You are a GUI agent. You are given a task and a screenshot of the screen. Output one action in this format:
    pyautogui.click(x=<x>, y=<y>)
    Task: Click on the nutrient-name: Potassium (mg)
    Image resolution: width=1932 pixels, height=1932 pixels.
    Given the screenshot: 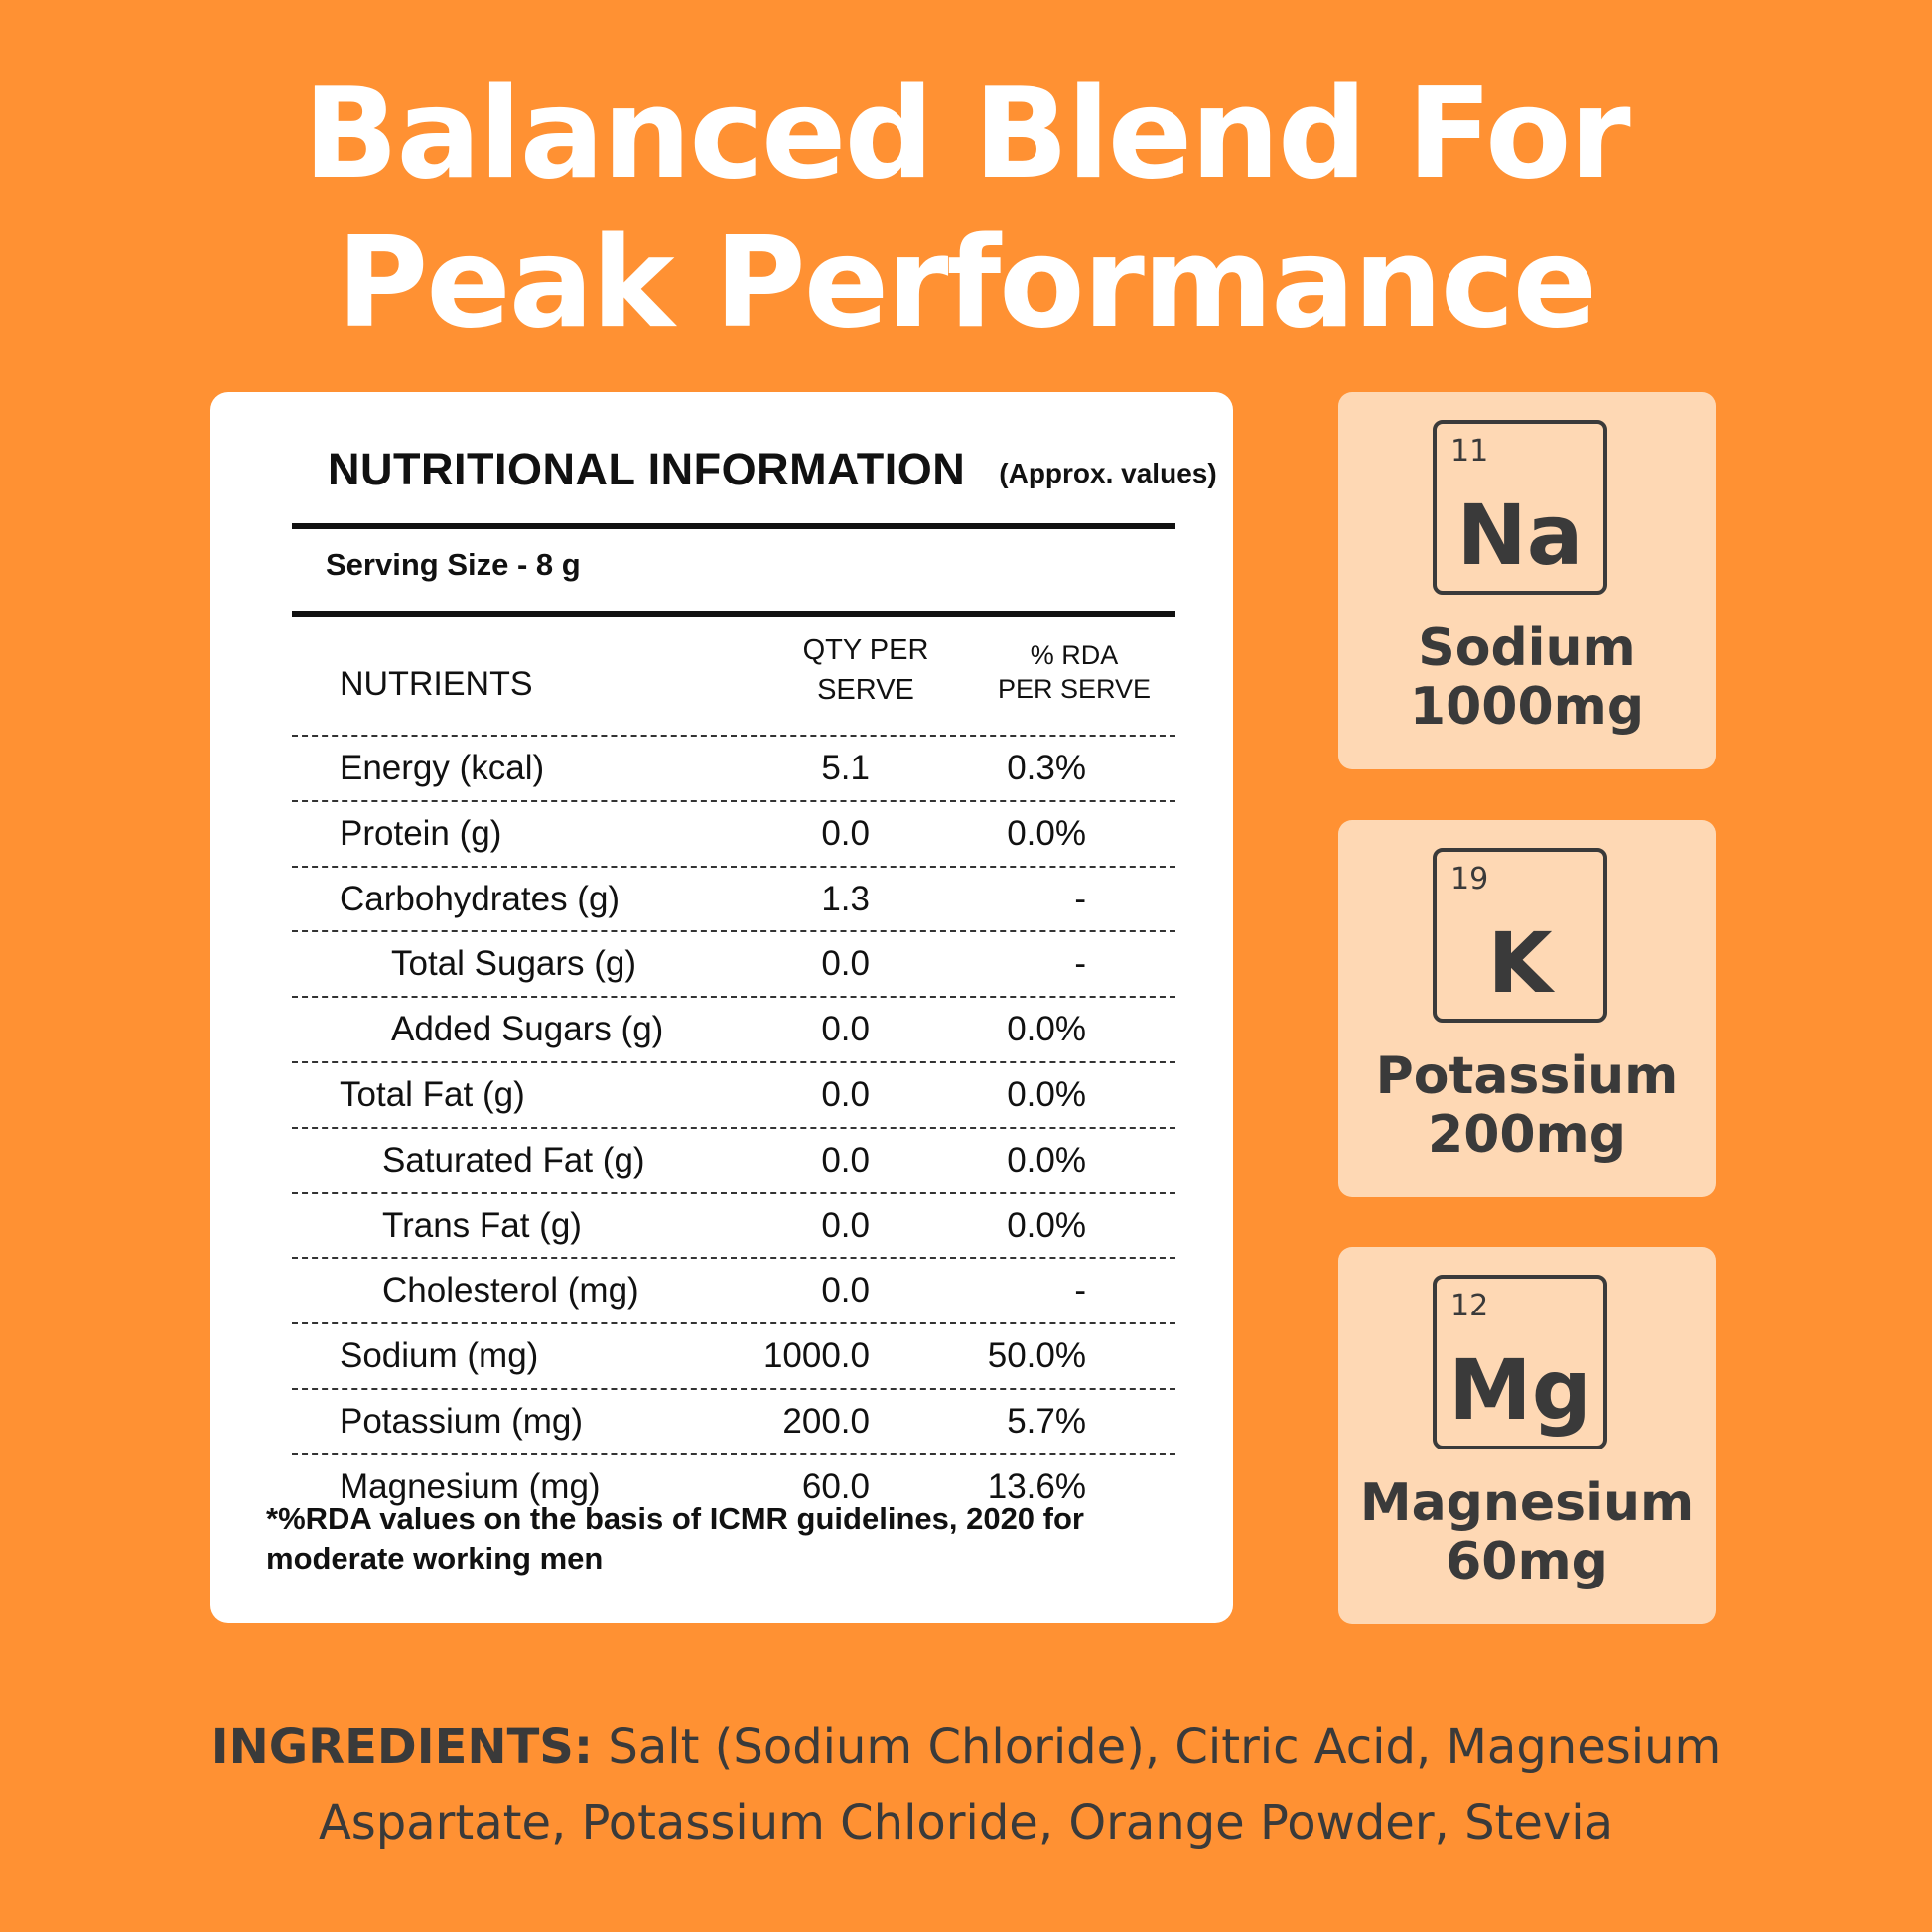 What is the action you would take?
    pyautogui.click(x=462, y=1421)
    